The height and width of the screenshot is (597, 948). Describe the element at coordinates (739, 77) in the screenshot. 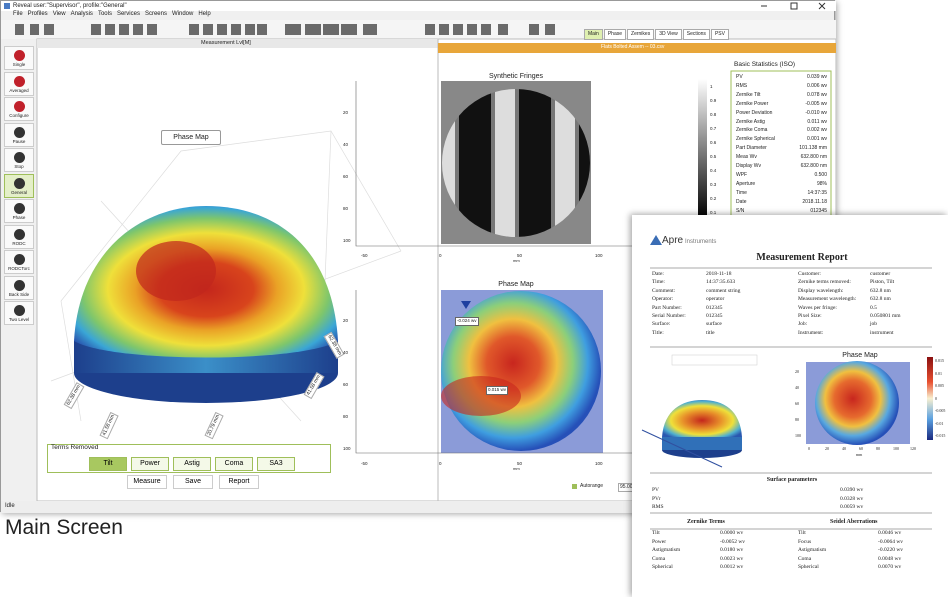

I see `stat-label: PV` at that location.